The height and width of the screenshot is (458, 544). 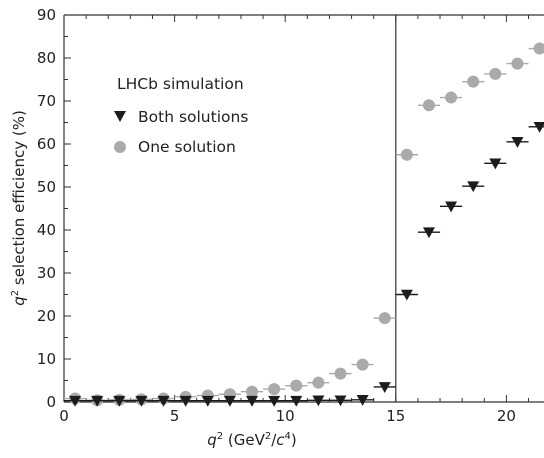 What do you see at coordinates (46, 101) in the screenshot?
I see `y-tick-label: 70` at bounding box center [46, 101].